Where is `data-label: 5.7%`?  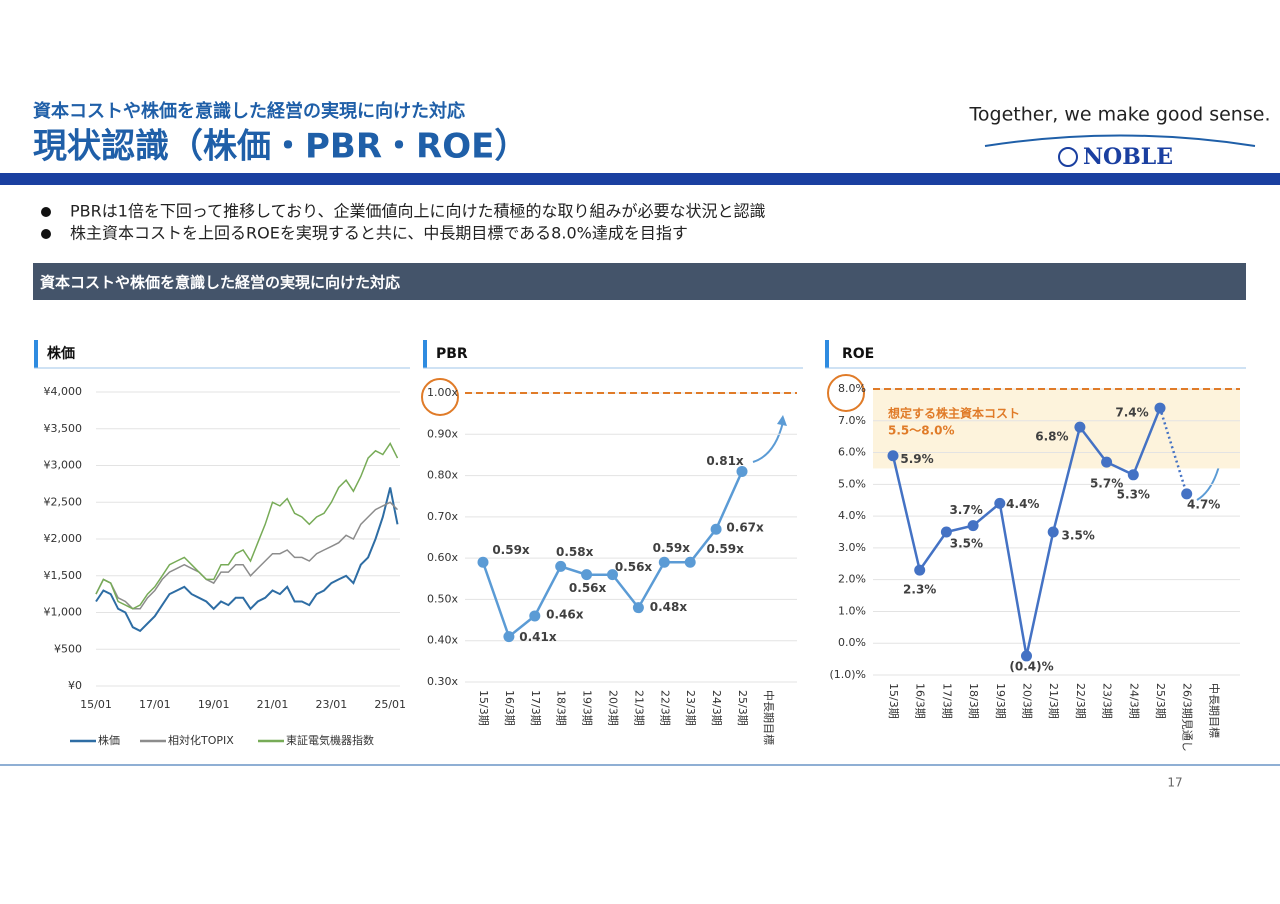 data-label: 5.7% is located at coordinates (1106, 484).